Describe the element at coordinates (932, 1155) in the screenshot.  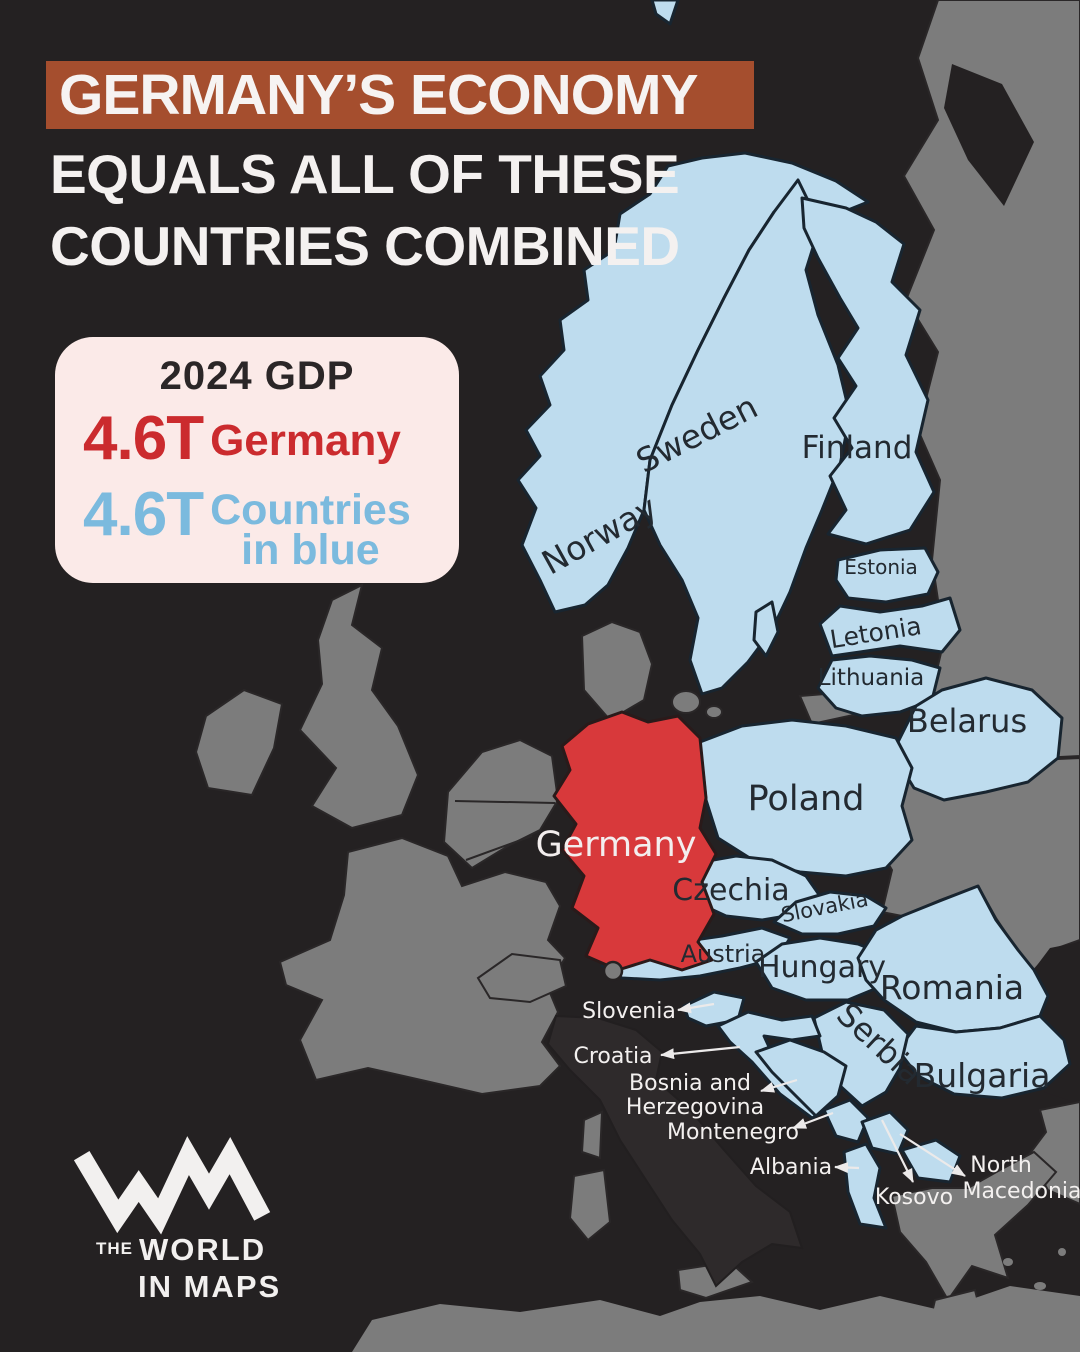
I see `leader-line-north-macedonia` at that location.